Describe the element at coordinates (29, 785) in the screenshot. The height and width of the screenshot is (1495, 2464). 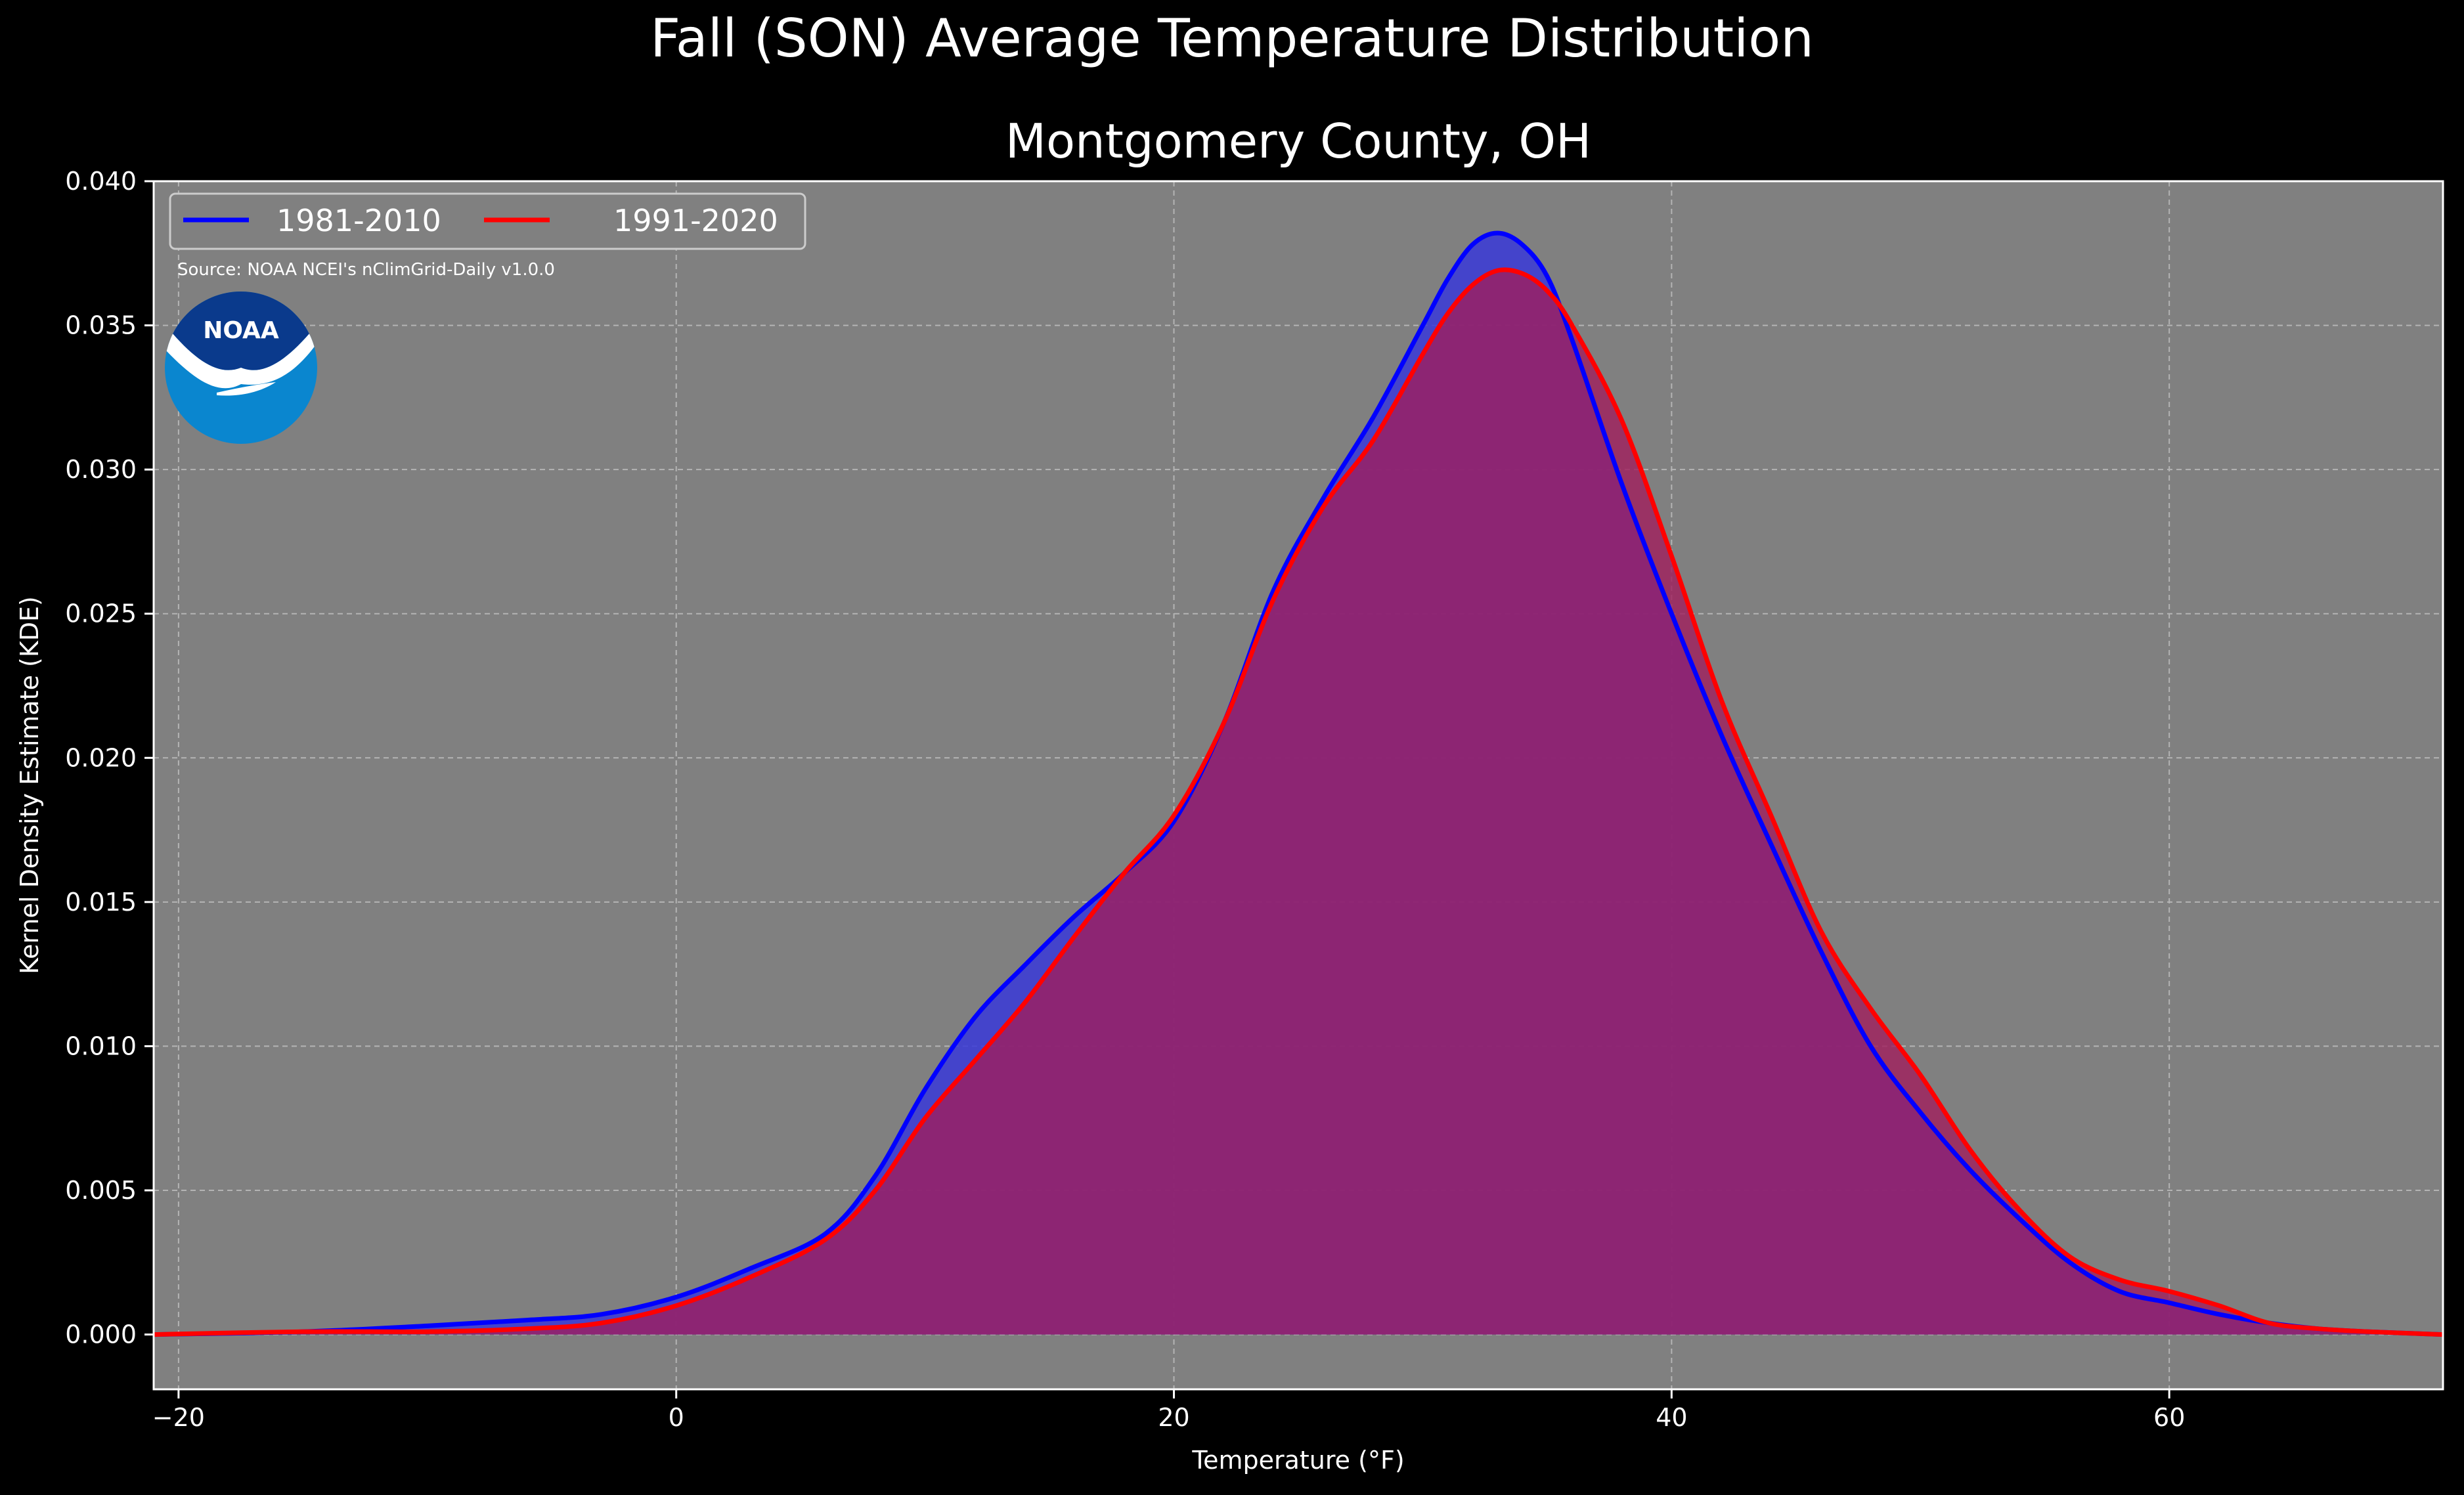
I see `y-axis-label: Kernel Density Estimate (KDE)` at that location.